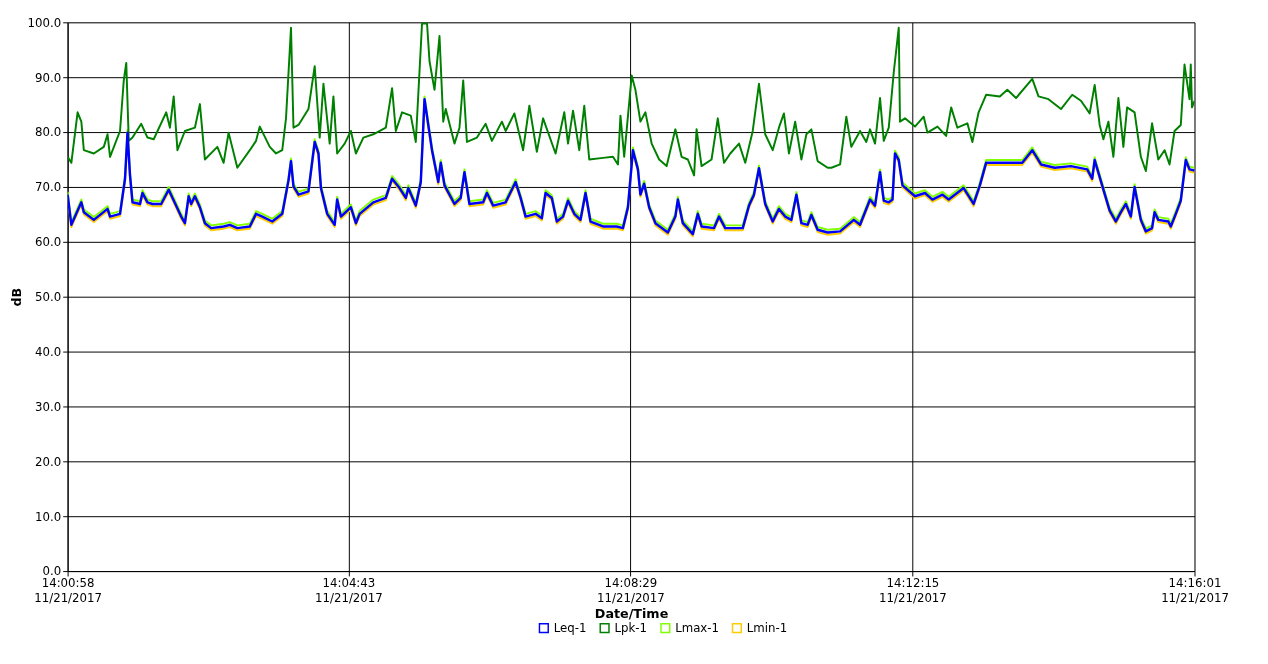 The image size is (1268, 664). I want to click on y-tick-label: 70.0, so click(48, 187).